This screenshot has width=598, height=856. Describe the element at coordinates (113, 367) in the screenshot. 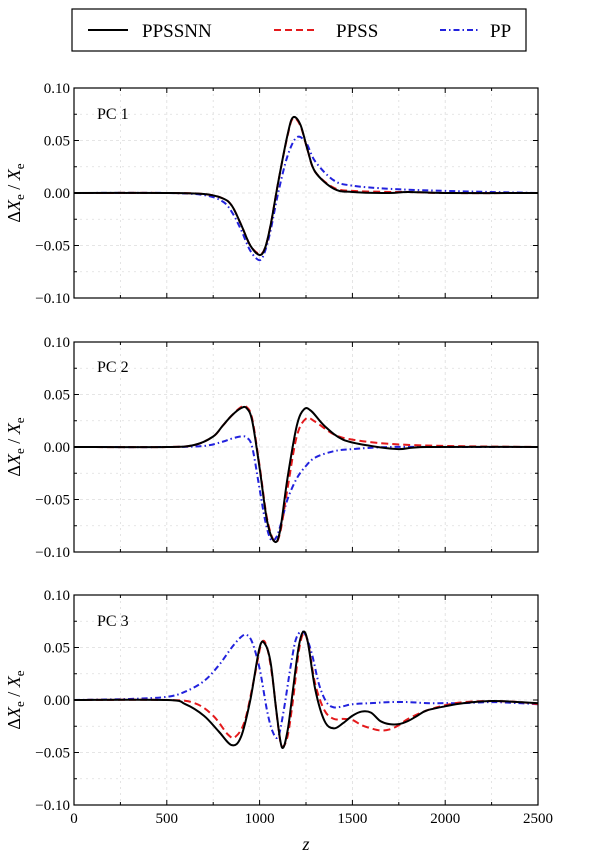

I see `panel-label: PC 2` at that location.